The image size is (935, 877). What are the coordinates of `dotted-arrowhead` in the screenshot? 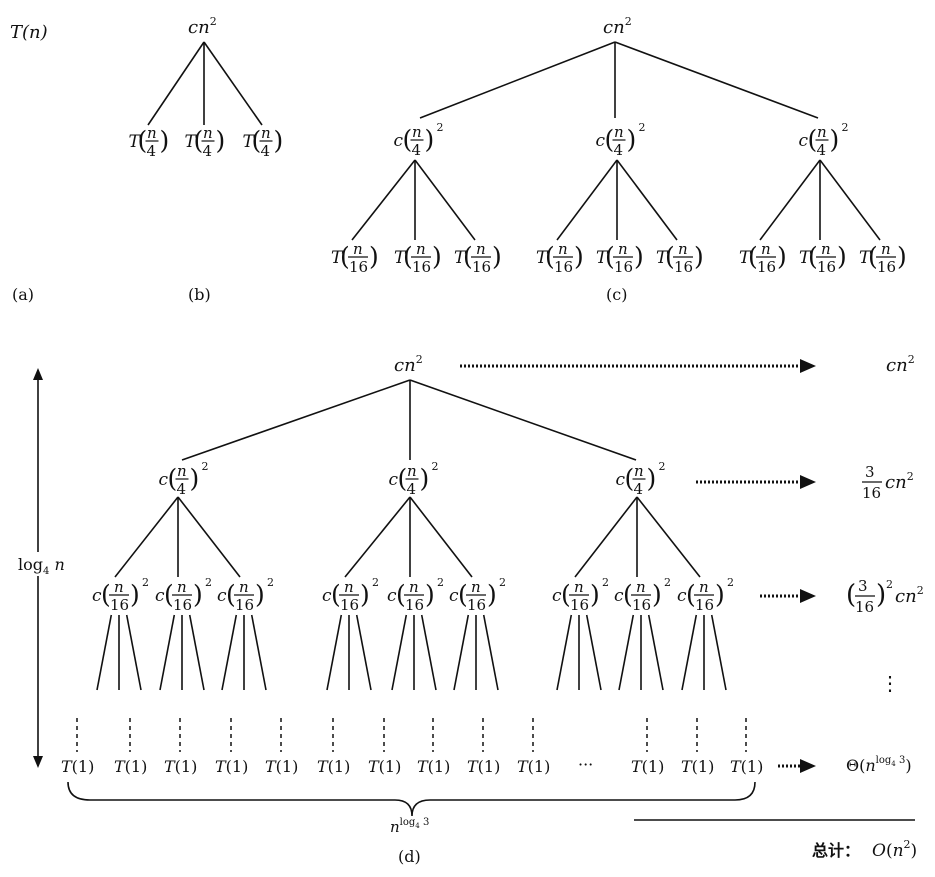 It's located at (808, 766).